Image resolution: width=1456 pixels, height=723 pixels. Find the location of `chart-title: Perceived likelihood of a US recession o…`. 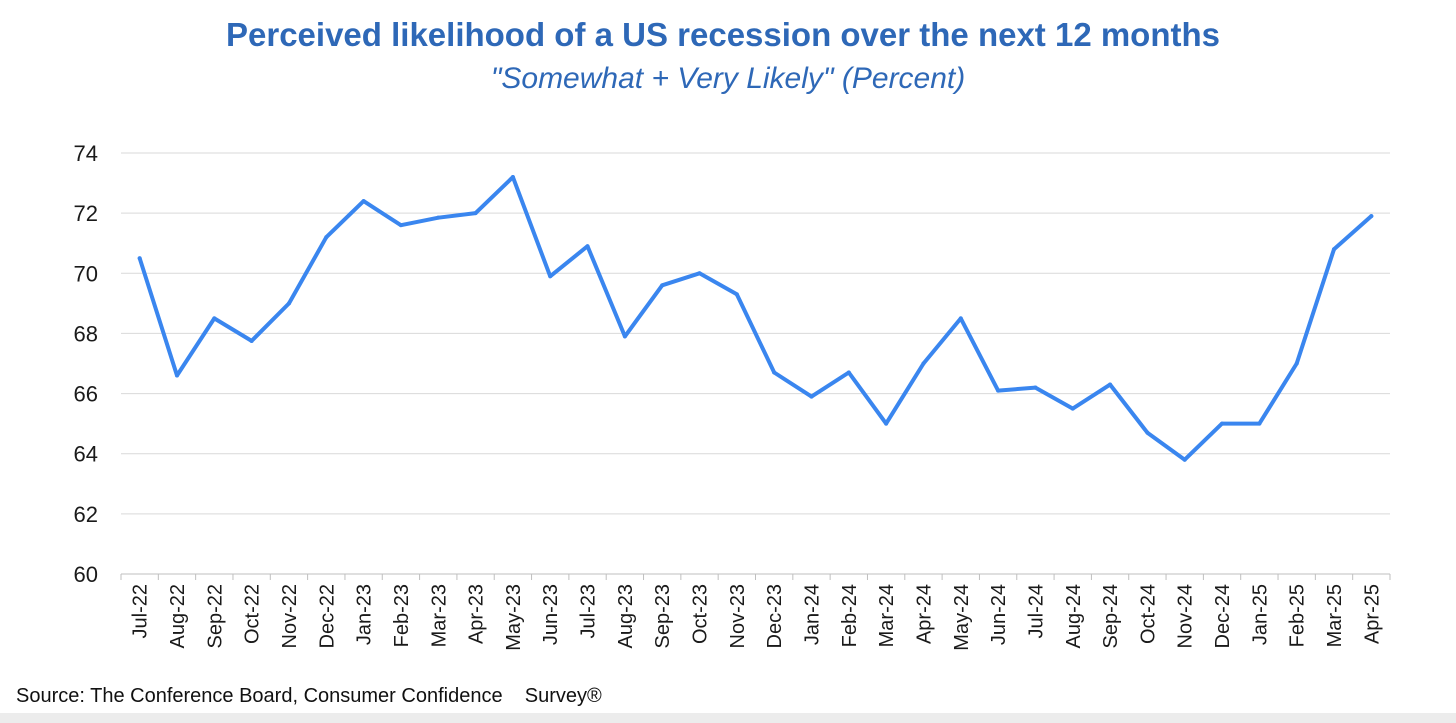

chart-title: Perceived likelihood of a US recession o… is located at coordinates (723, 34).